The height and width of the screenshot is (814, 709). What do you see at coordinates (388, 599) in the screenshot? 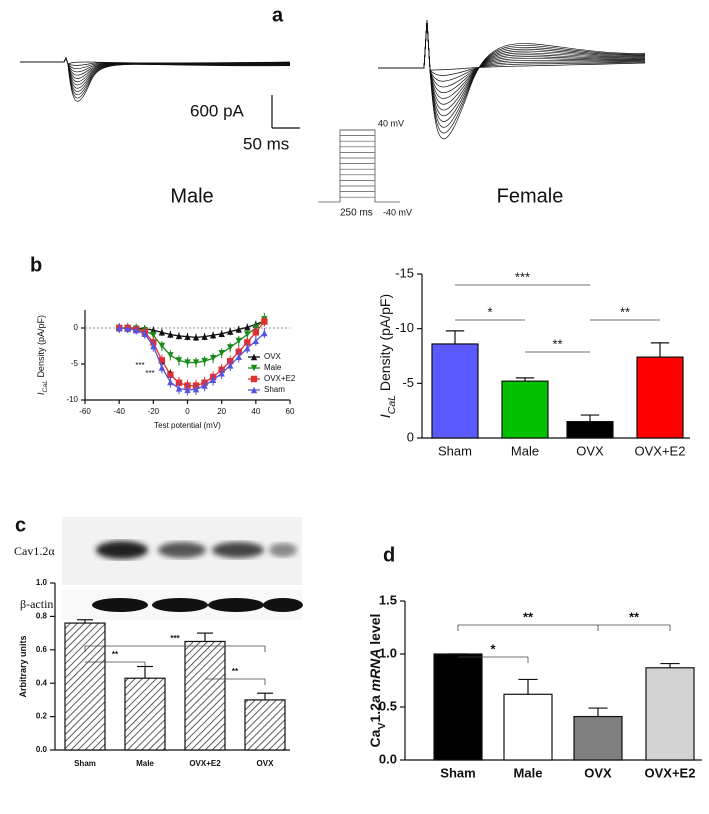
I see `y-tick-label: 1.5` at bounding box center [388, 599].